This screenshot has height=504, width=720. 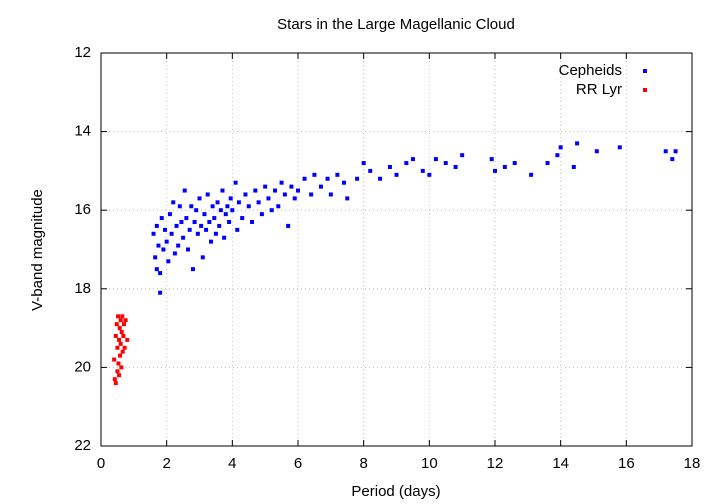 I want to click on legend-label: RR Lyr, so click(x=599, y=89).